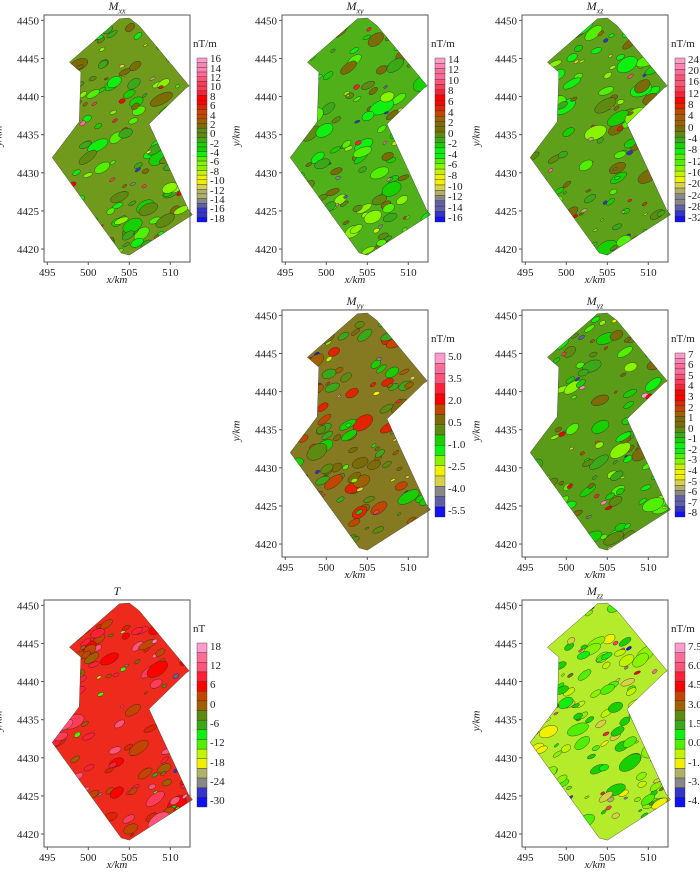  What do you see at coordinates (215, 162) in the screenshot?
I see `colorbar-tick-label: -6` at bounding box center [215, 162].